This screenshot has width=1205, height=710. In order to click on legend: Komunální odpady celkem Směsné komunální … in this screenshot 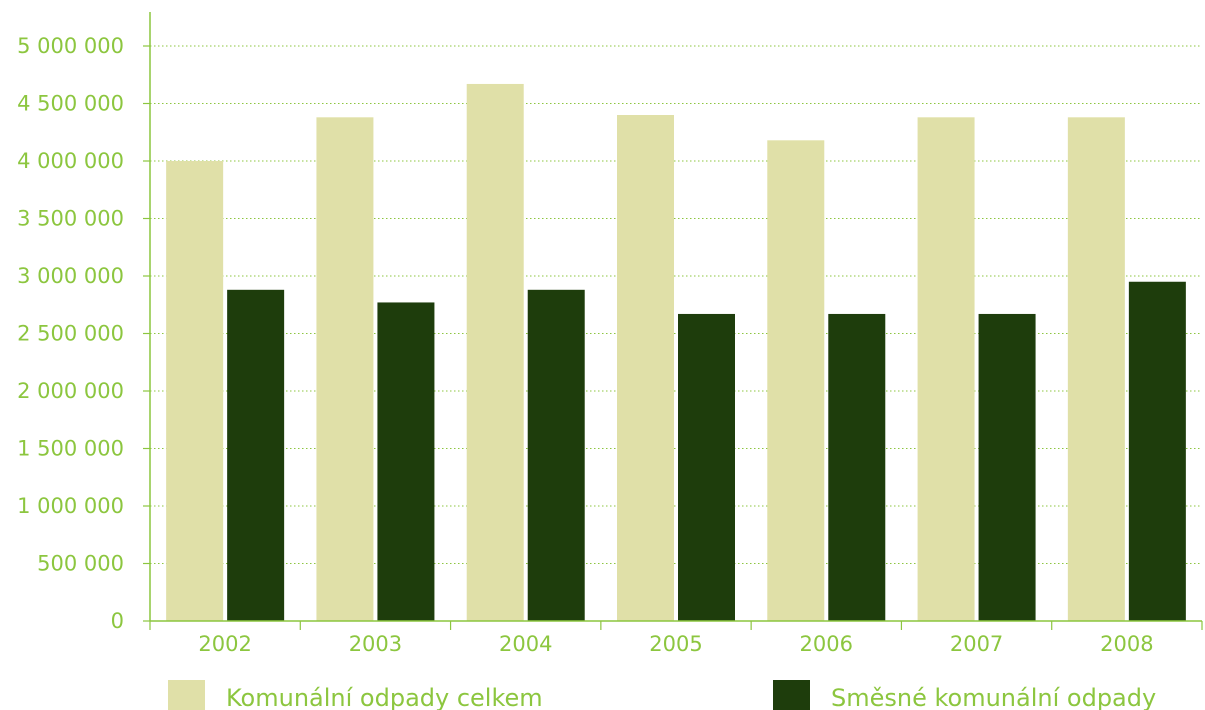, I will do `click(662, 695)`.